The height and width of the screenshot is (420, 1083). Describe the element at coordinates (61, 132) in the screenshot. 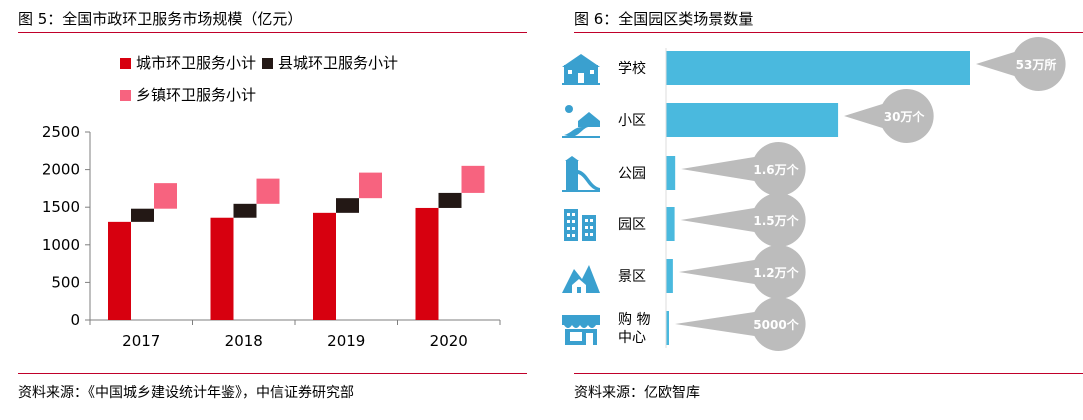

I see `y-tick-label: 2500` at that location.